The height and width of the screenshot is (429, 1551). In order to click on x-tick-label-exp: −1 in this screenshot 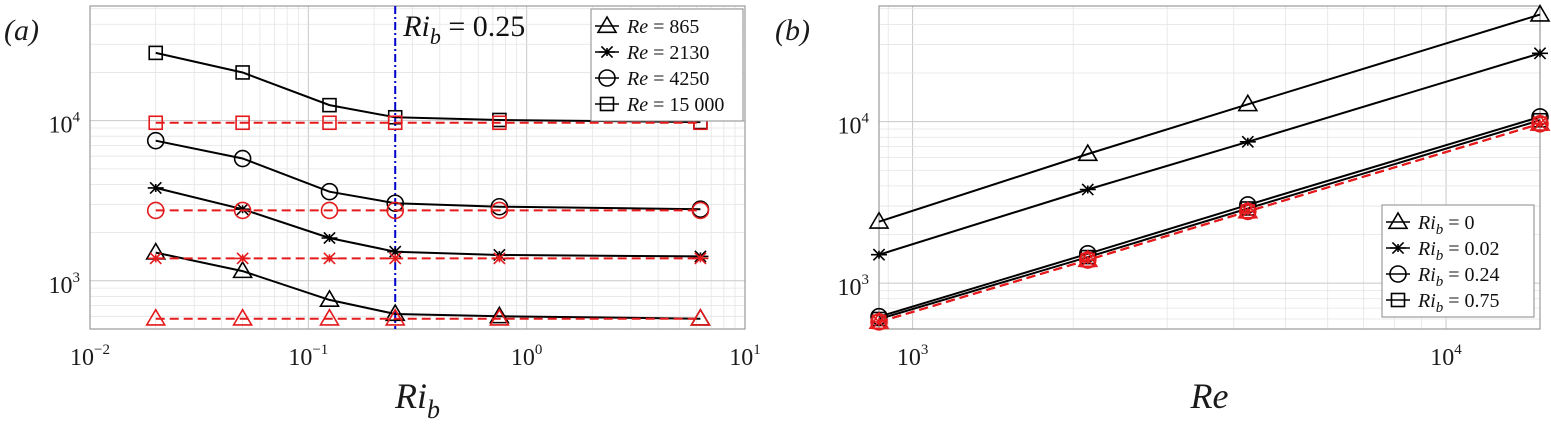, I will do `click(320, 350)`.